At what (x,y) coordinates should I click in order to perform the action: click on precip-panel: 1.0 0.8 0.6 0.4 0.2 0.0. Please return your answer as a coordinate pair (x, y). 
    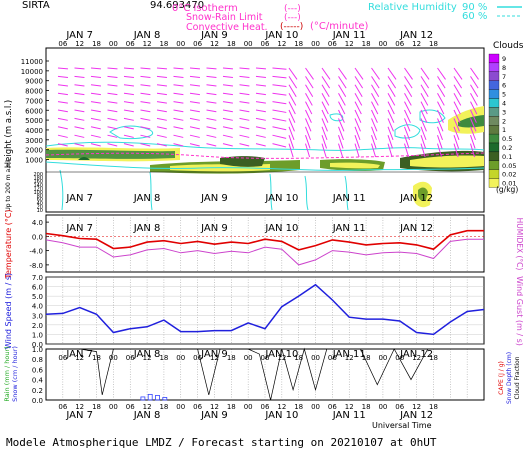
    Looking at the image, I should click on (258, 375).